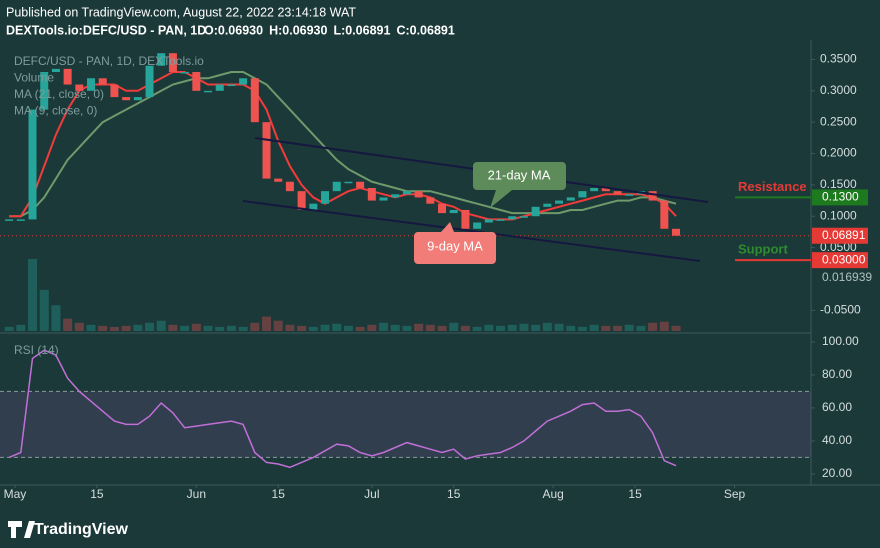 This screenshot has width=880, height=548. Describe the element at coordinates (233, 30) in the screenshot. I see `ohlc-value: O:0.06930` at that location.